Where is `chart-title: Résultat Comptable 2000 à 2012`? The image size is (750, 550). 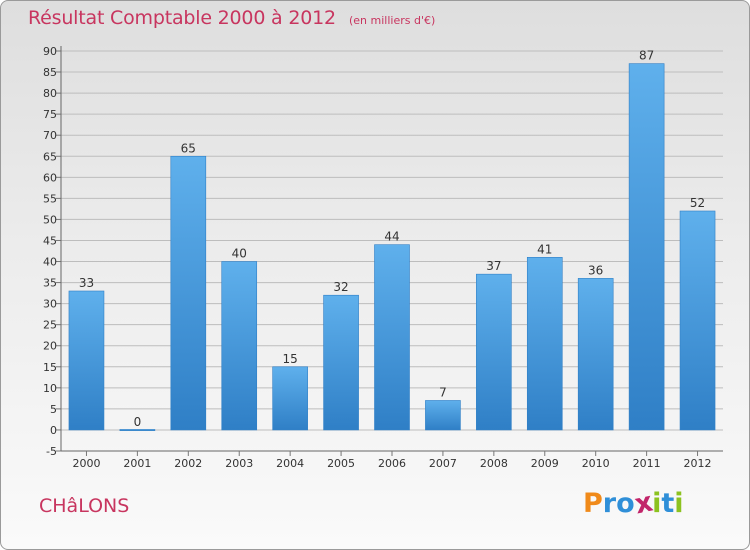
chart-title: Résultat Comptable 2000 à 2012 is located at coordinates (182, 18).